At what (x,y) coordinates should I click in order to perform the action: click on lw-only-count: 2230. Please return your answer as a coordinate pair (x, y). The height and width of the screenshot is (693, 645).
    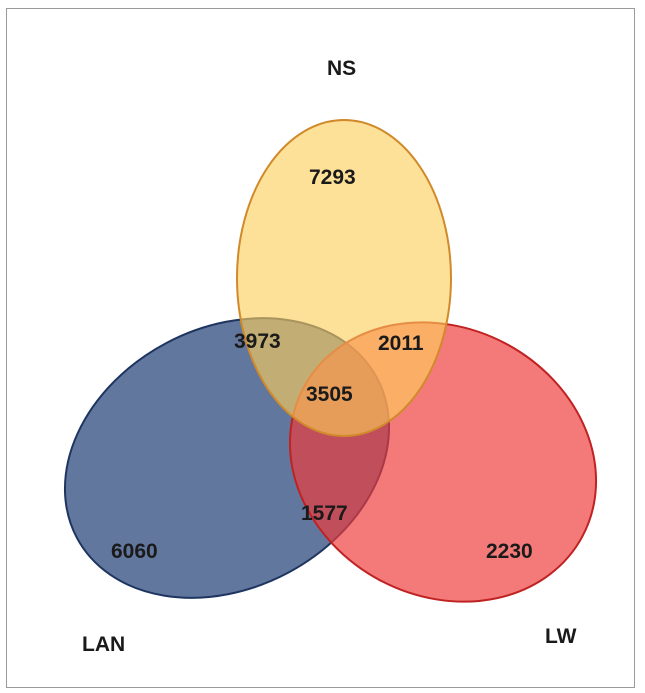
    Looking at the image, I should click on (509, 551).